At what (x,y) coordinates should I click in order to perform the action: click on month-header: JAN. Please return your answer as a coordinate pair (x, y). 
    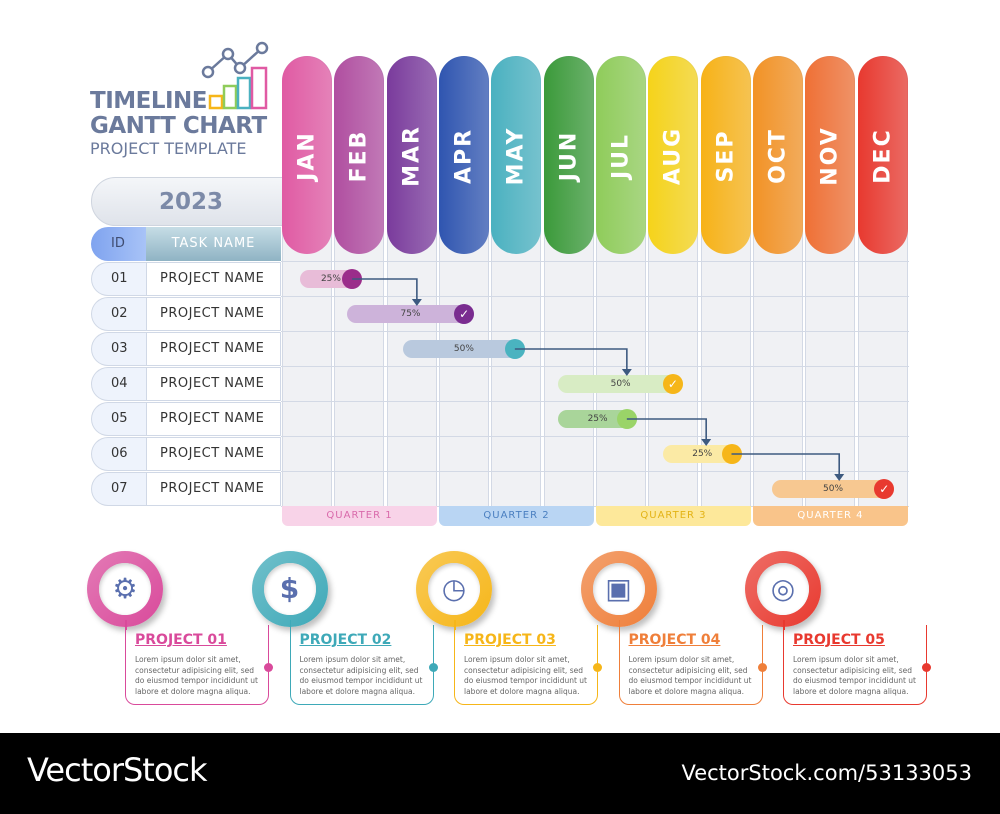
    Looking at the image, I should click on (307, 155).